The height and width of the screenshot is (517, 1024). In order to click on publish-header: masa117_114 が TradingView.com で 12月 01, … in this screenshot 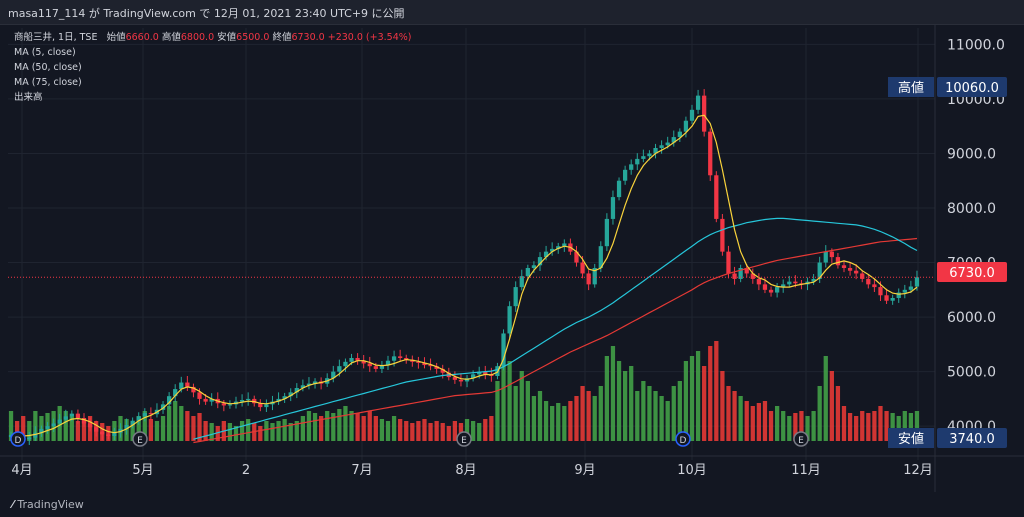, I will do `click(512, 12)`.